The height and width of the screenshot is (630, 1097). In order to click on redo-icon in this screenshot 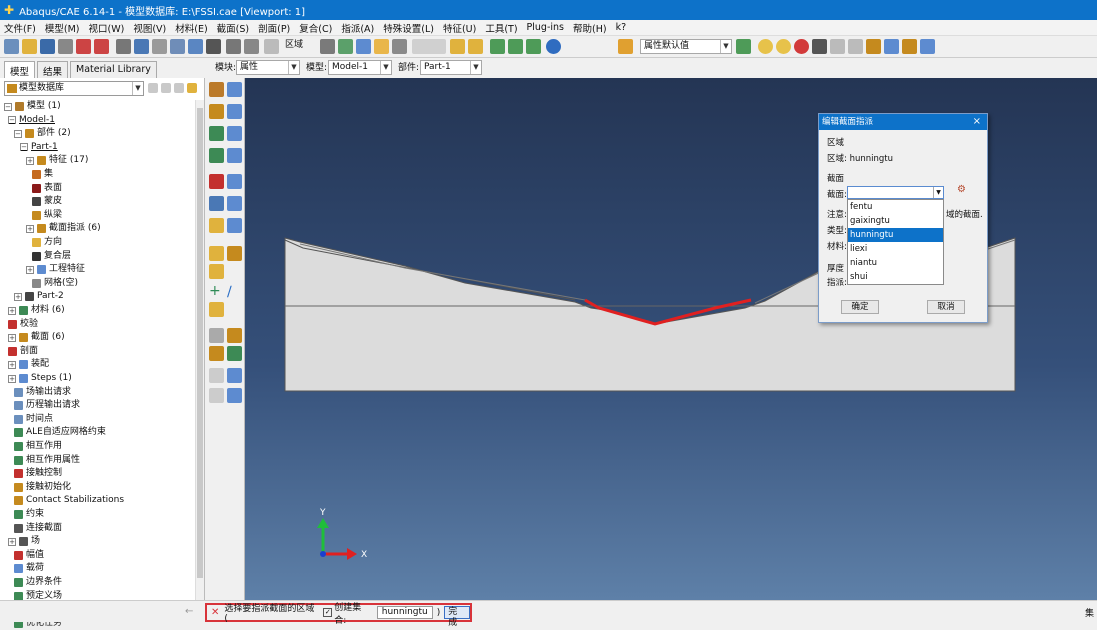, I will do `click(855, 46)`.